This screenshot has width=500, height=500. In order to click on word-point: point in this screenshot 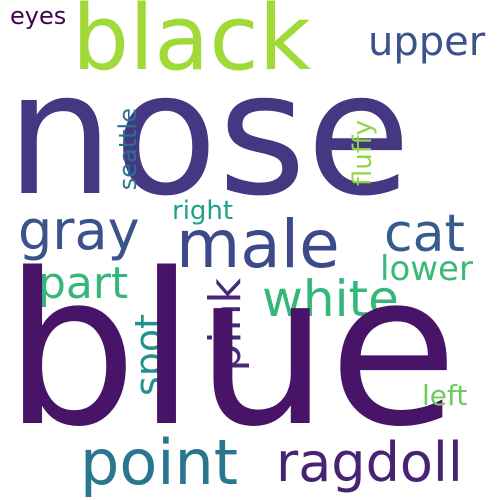, I will do `click(159, 462)`.